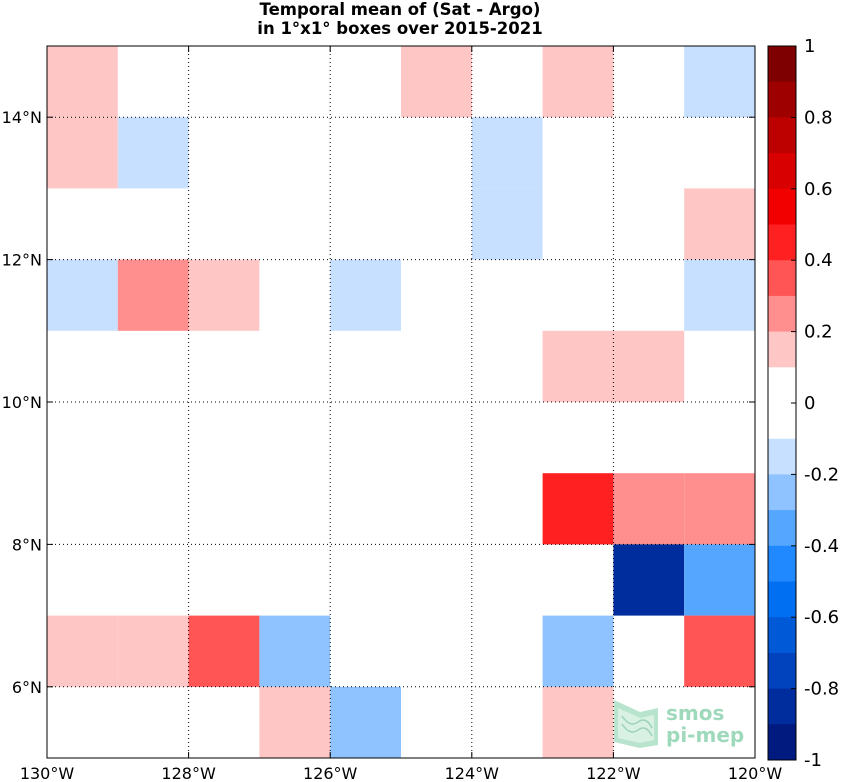  I want to click on y-axis-tick-labels: 6°N 8°N 10°N 12°N 14°N, so click(22, 402).